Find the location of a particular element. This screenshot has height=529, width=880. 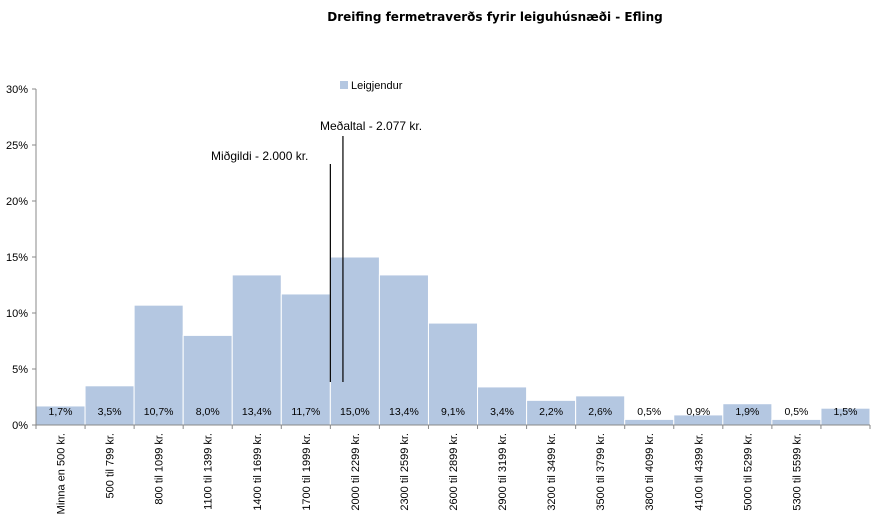

y-tick-label: 25% is located at coordinates (17, 146).